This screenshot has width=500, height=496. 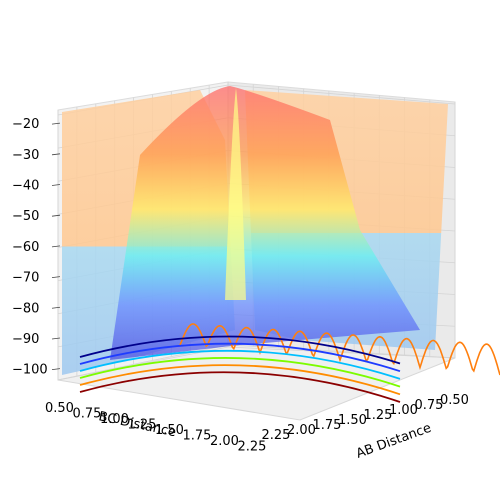 What do you see at coordinates (25, 124) in the screenshot?
I see `z-tick-label: −20` at bounding box center [25, 124].